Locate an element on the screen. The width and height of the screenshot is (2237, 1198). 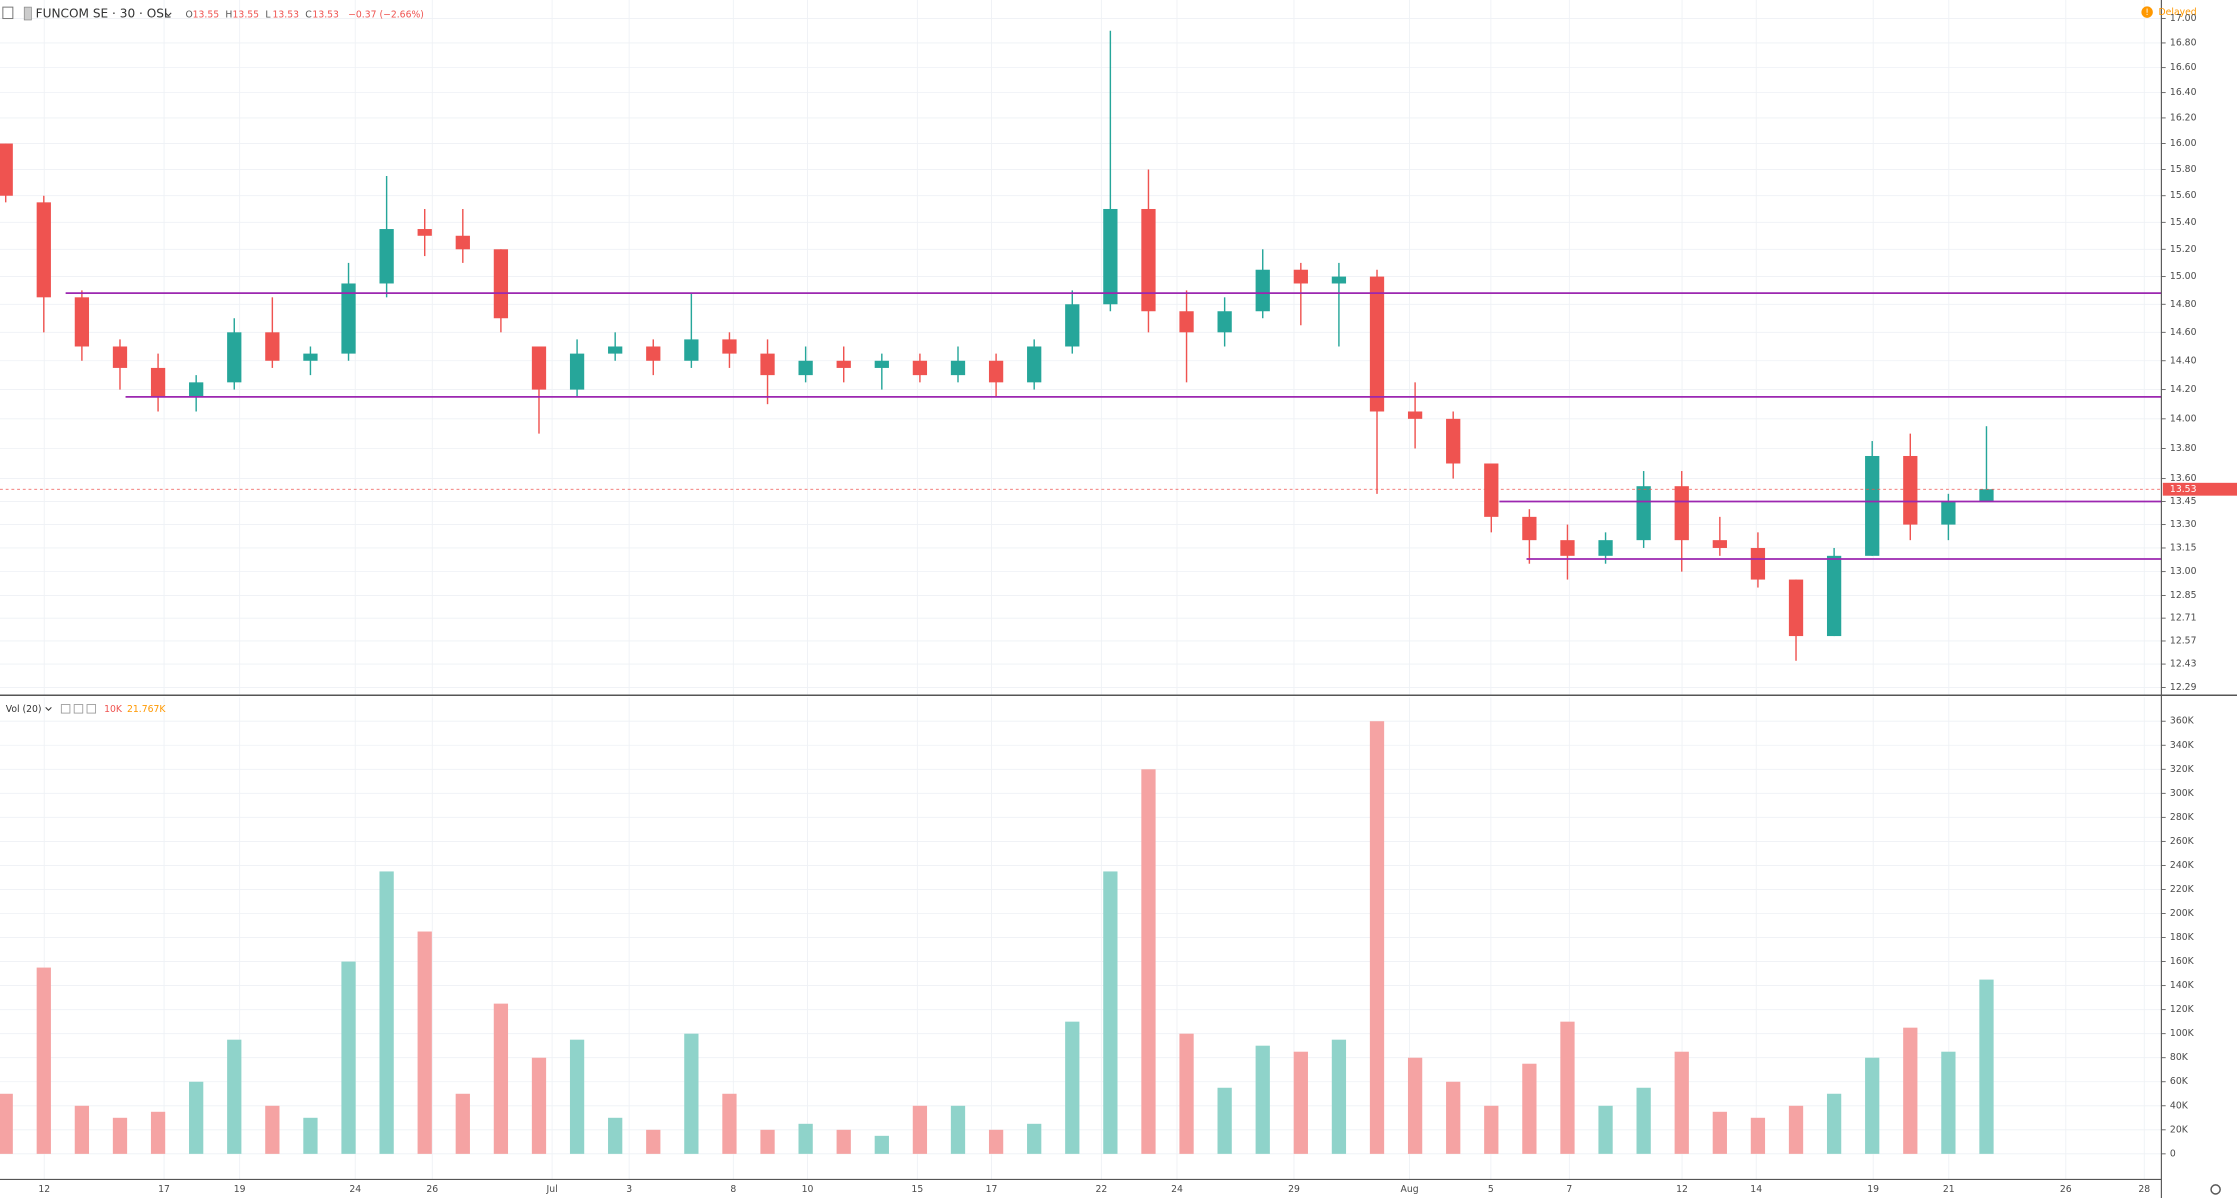
ohlc-value: 13.53 is located at coordinates (285, 14).